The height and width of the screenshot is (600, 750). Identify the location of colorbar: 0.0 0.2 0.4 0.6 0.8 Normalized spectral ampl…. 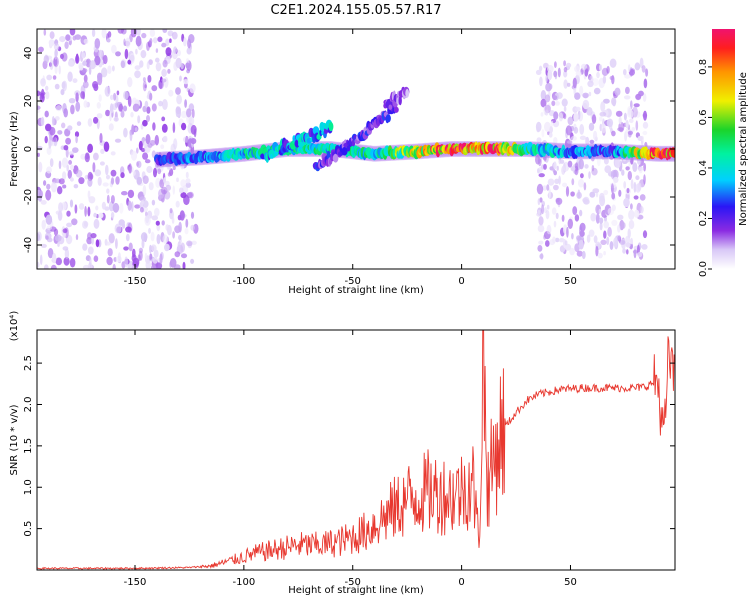
(723, 153).